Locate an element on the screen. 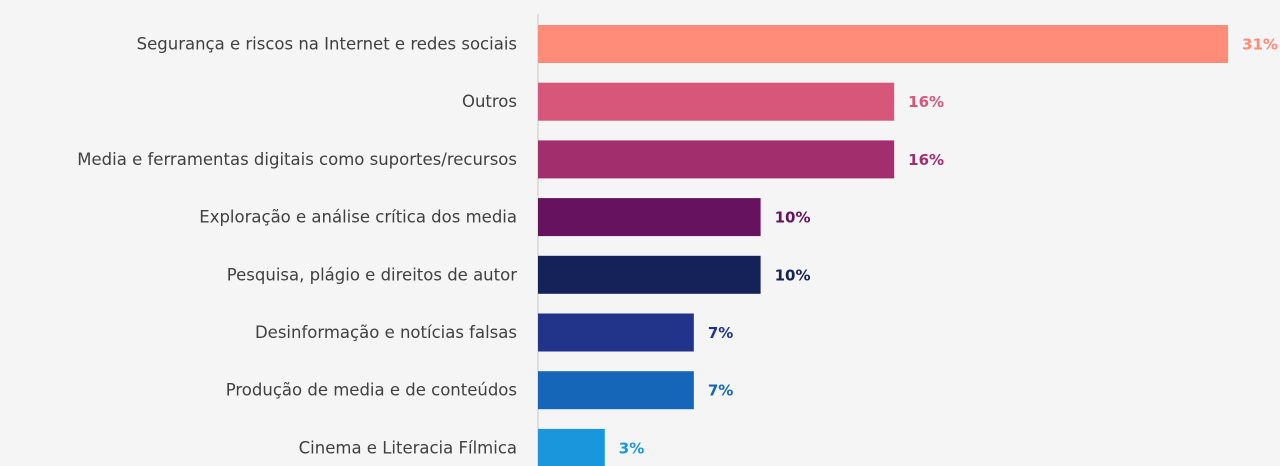  category-label: Cinema e Literacia Fílmica is located at coordinates (408, 447).